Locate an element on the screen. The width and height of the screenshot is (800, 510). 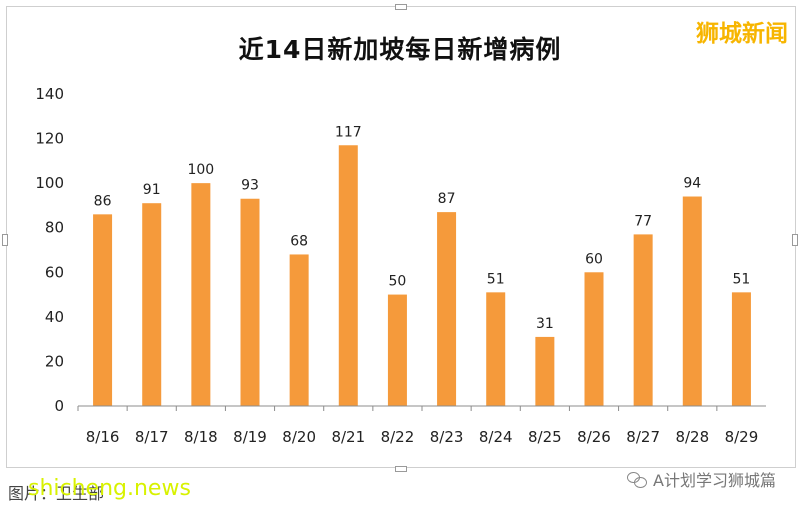
y-tick-label: 140 is located at coordinates (49, 94).